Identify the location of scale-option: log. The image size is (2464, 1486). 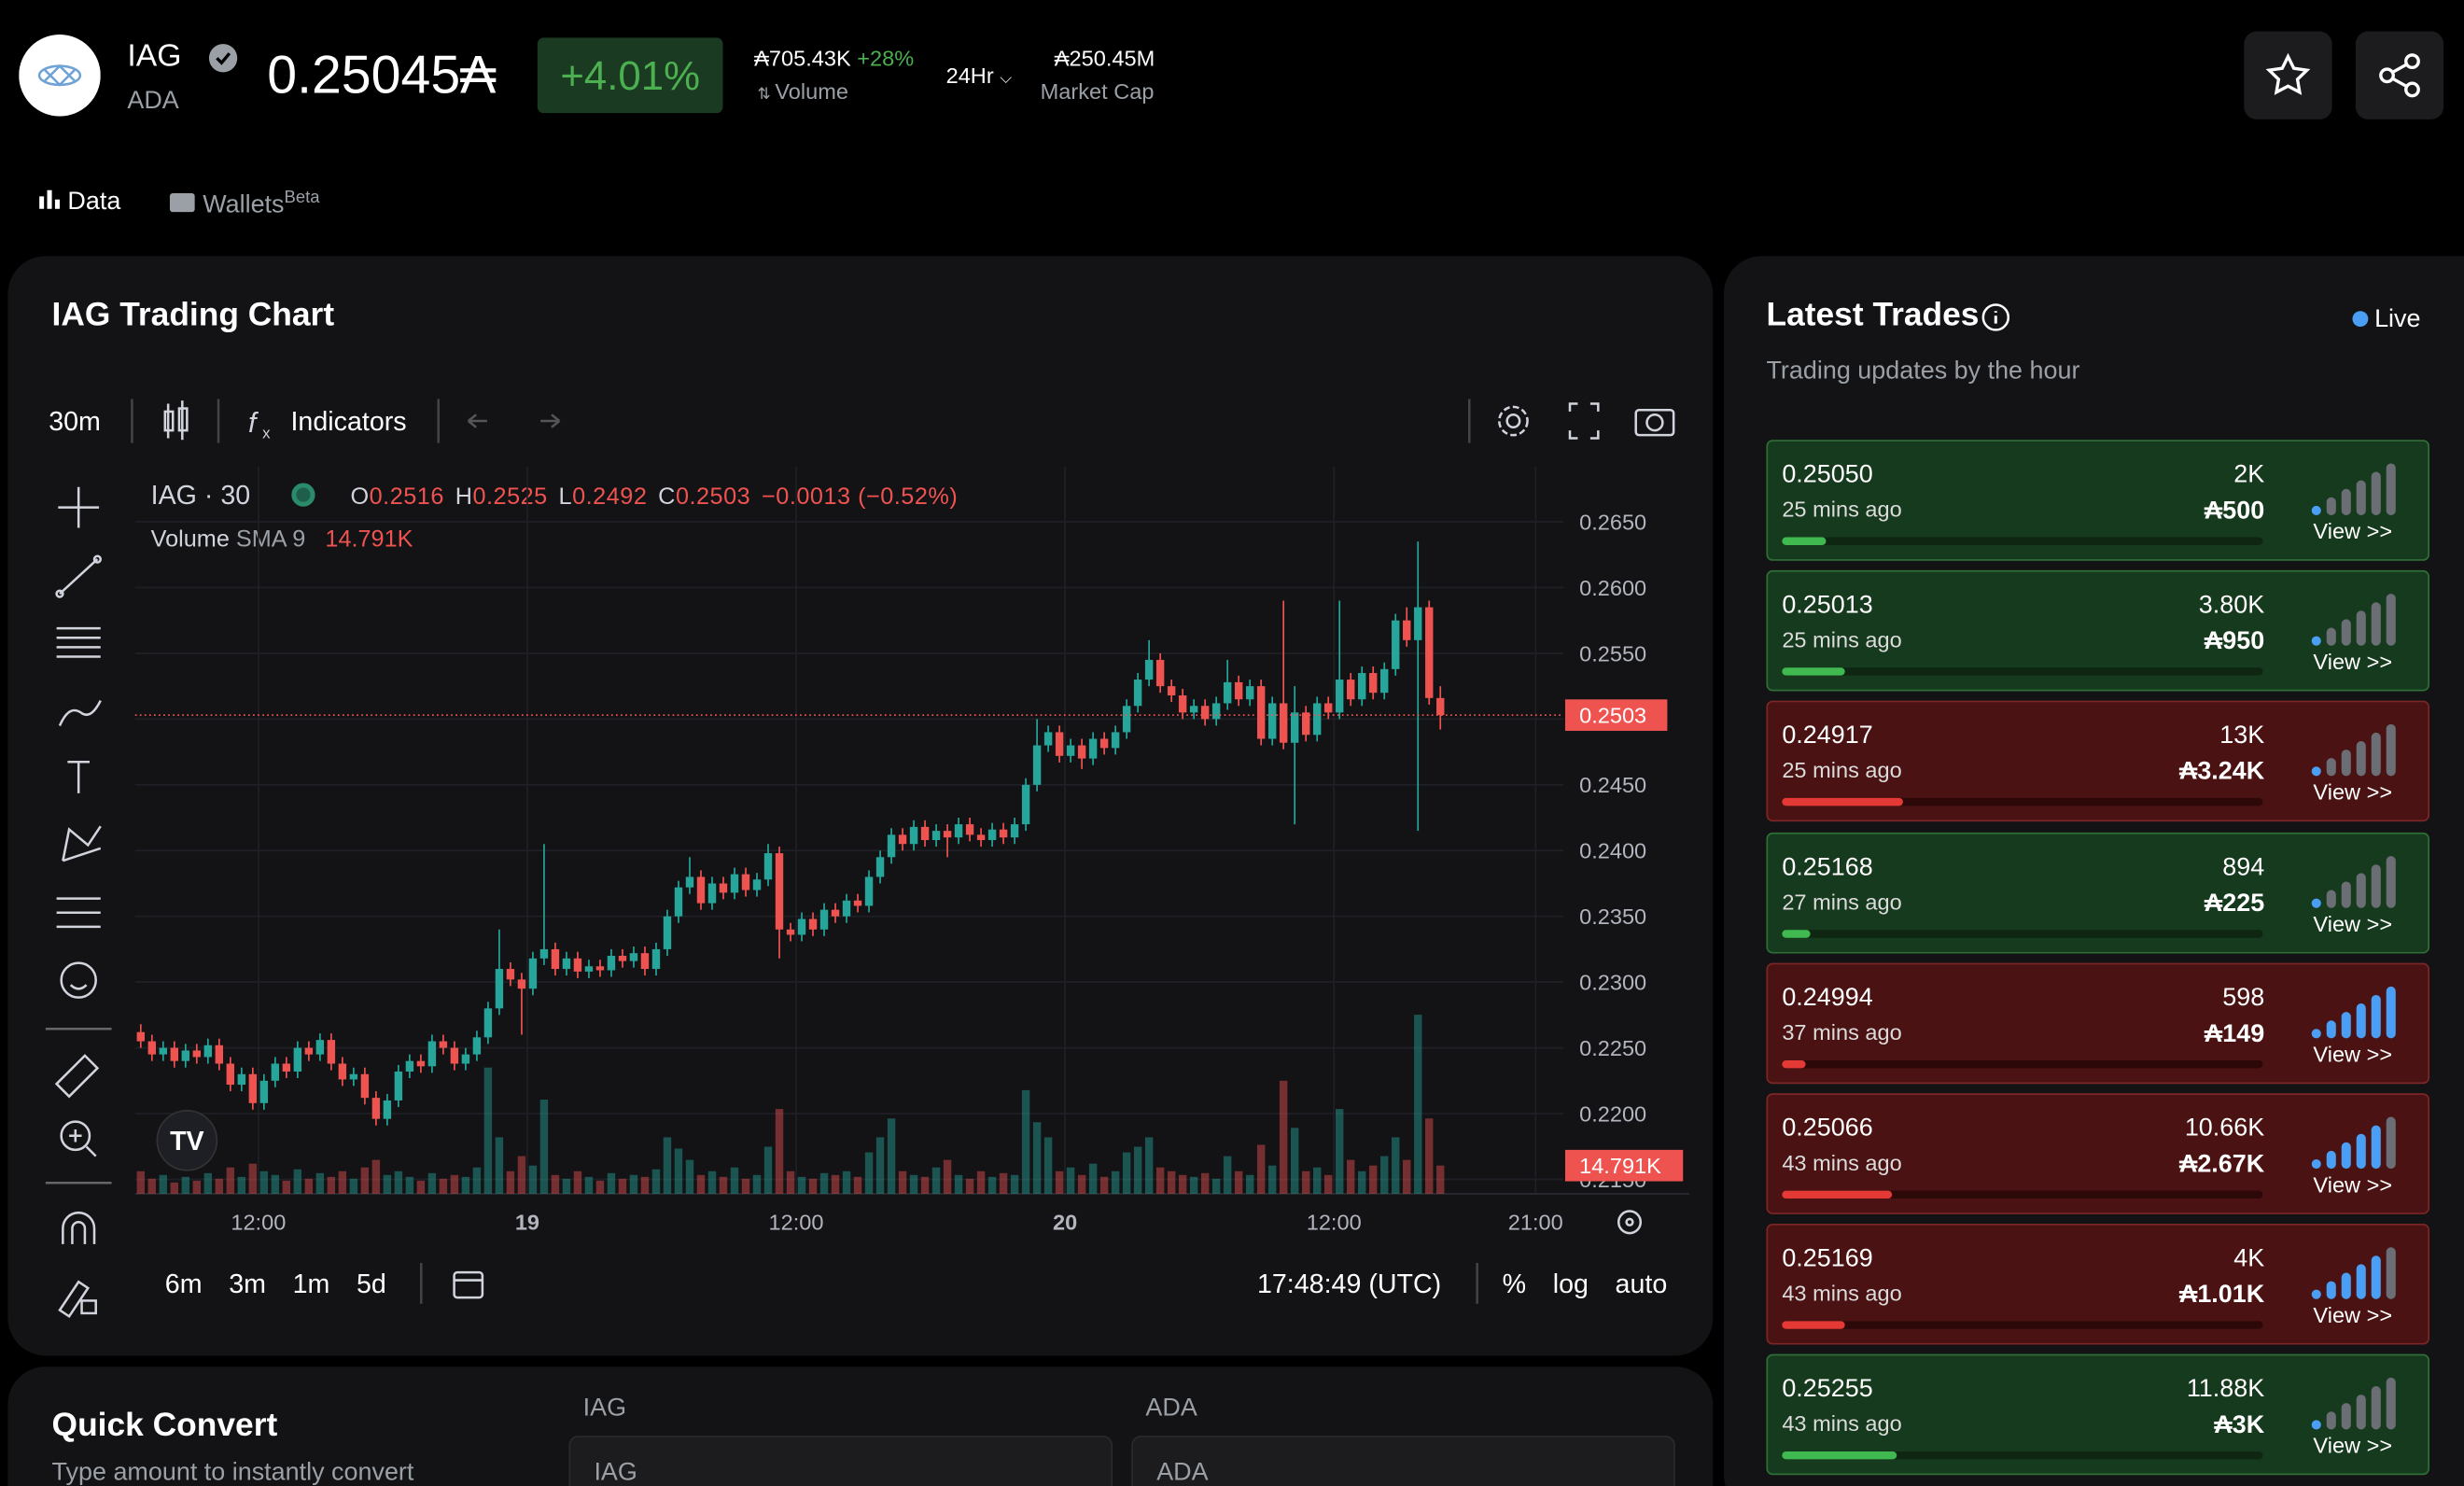
(1570, 1284).